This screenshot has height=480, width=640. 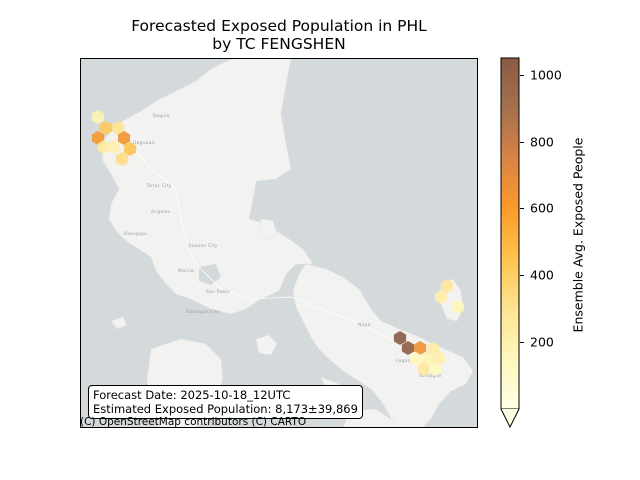 I want to click on map-attribution: (C) OpenStreetMap contributors (C) CARTO, so click(x=193, y=422).